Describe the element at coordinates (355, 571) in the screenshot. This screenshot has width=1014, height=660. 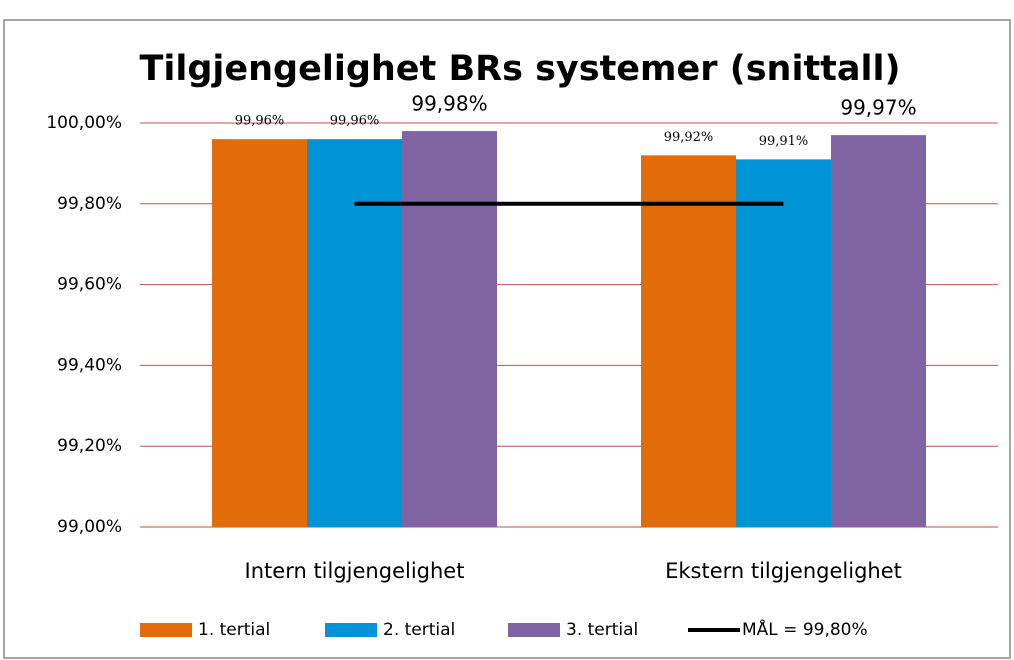
I see `x-tick-label: Intern tilgjengelighet` at that location.